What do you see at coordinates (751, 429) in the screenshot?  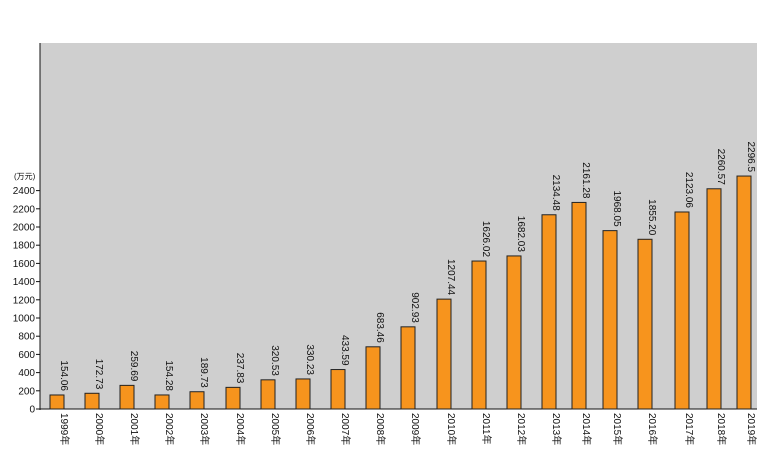 I see `x-tick-label: 2019年` at bounding box center [751, 429].